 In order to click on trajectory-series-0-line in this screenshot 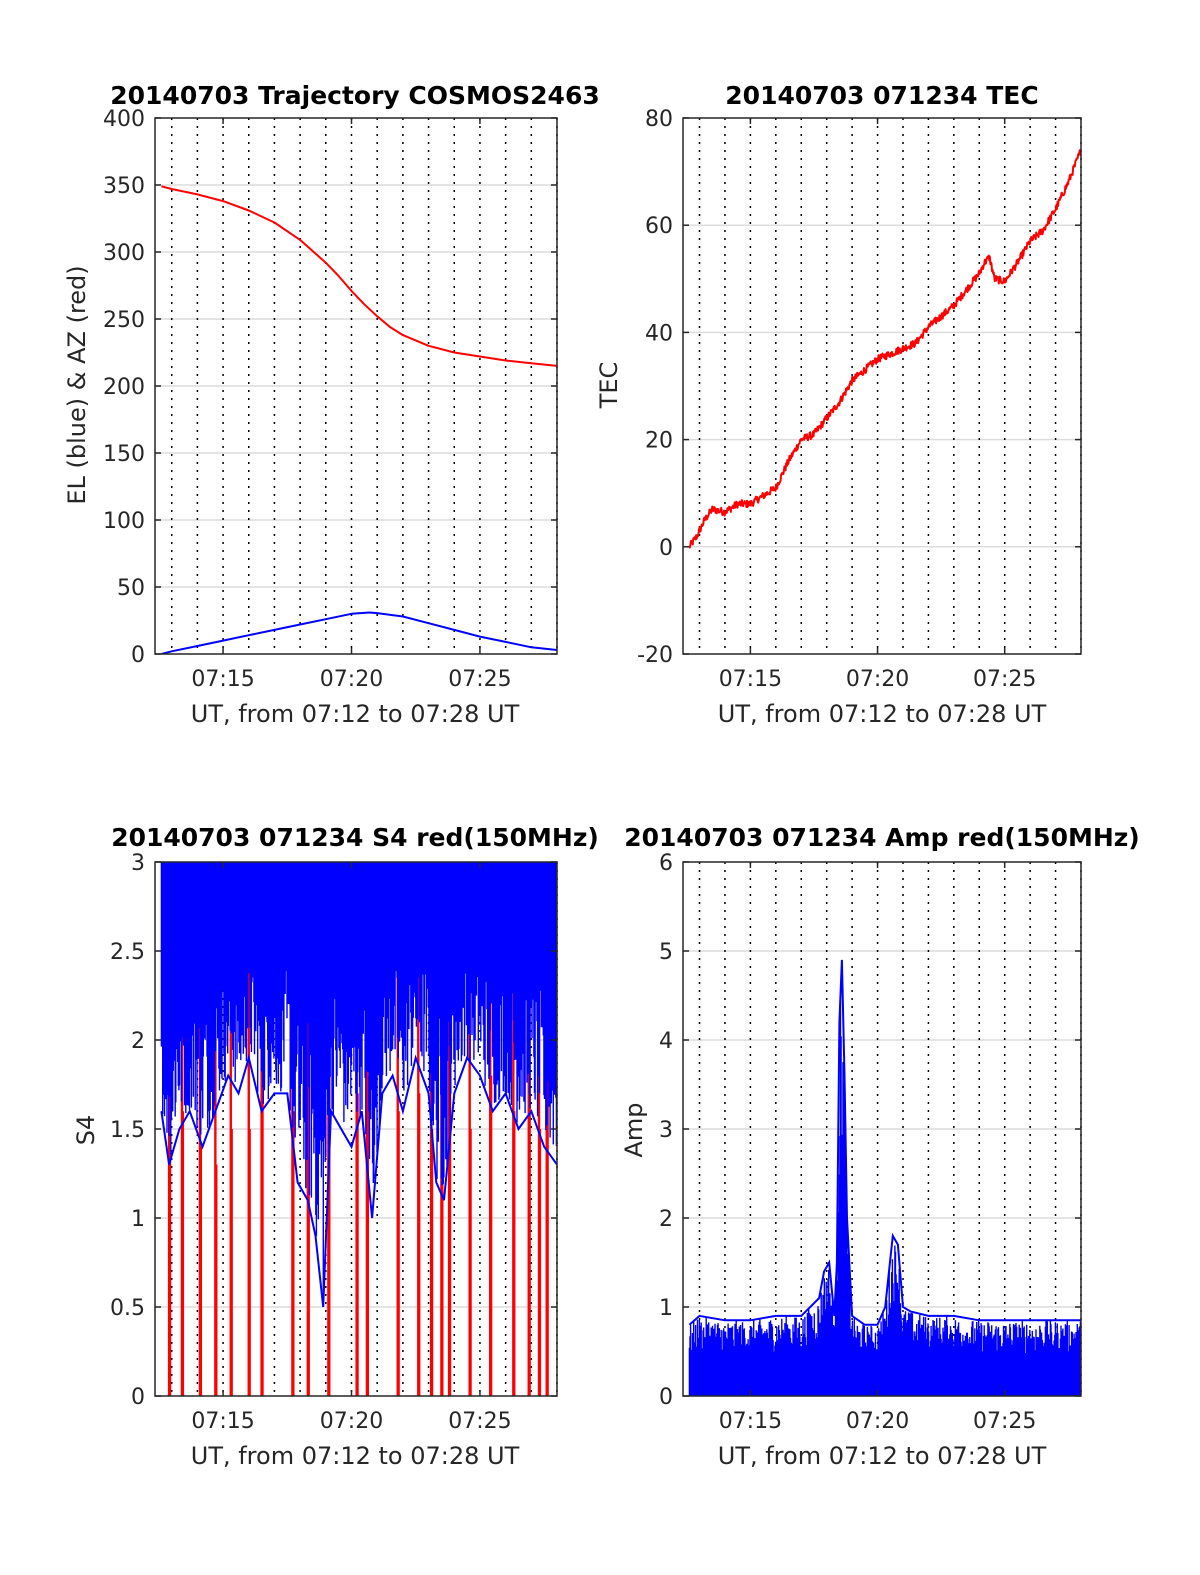, I will do `click(359, 276)`.